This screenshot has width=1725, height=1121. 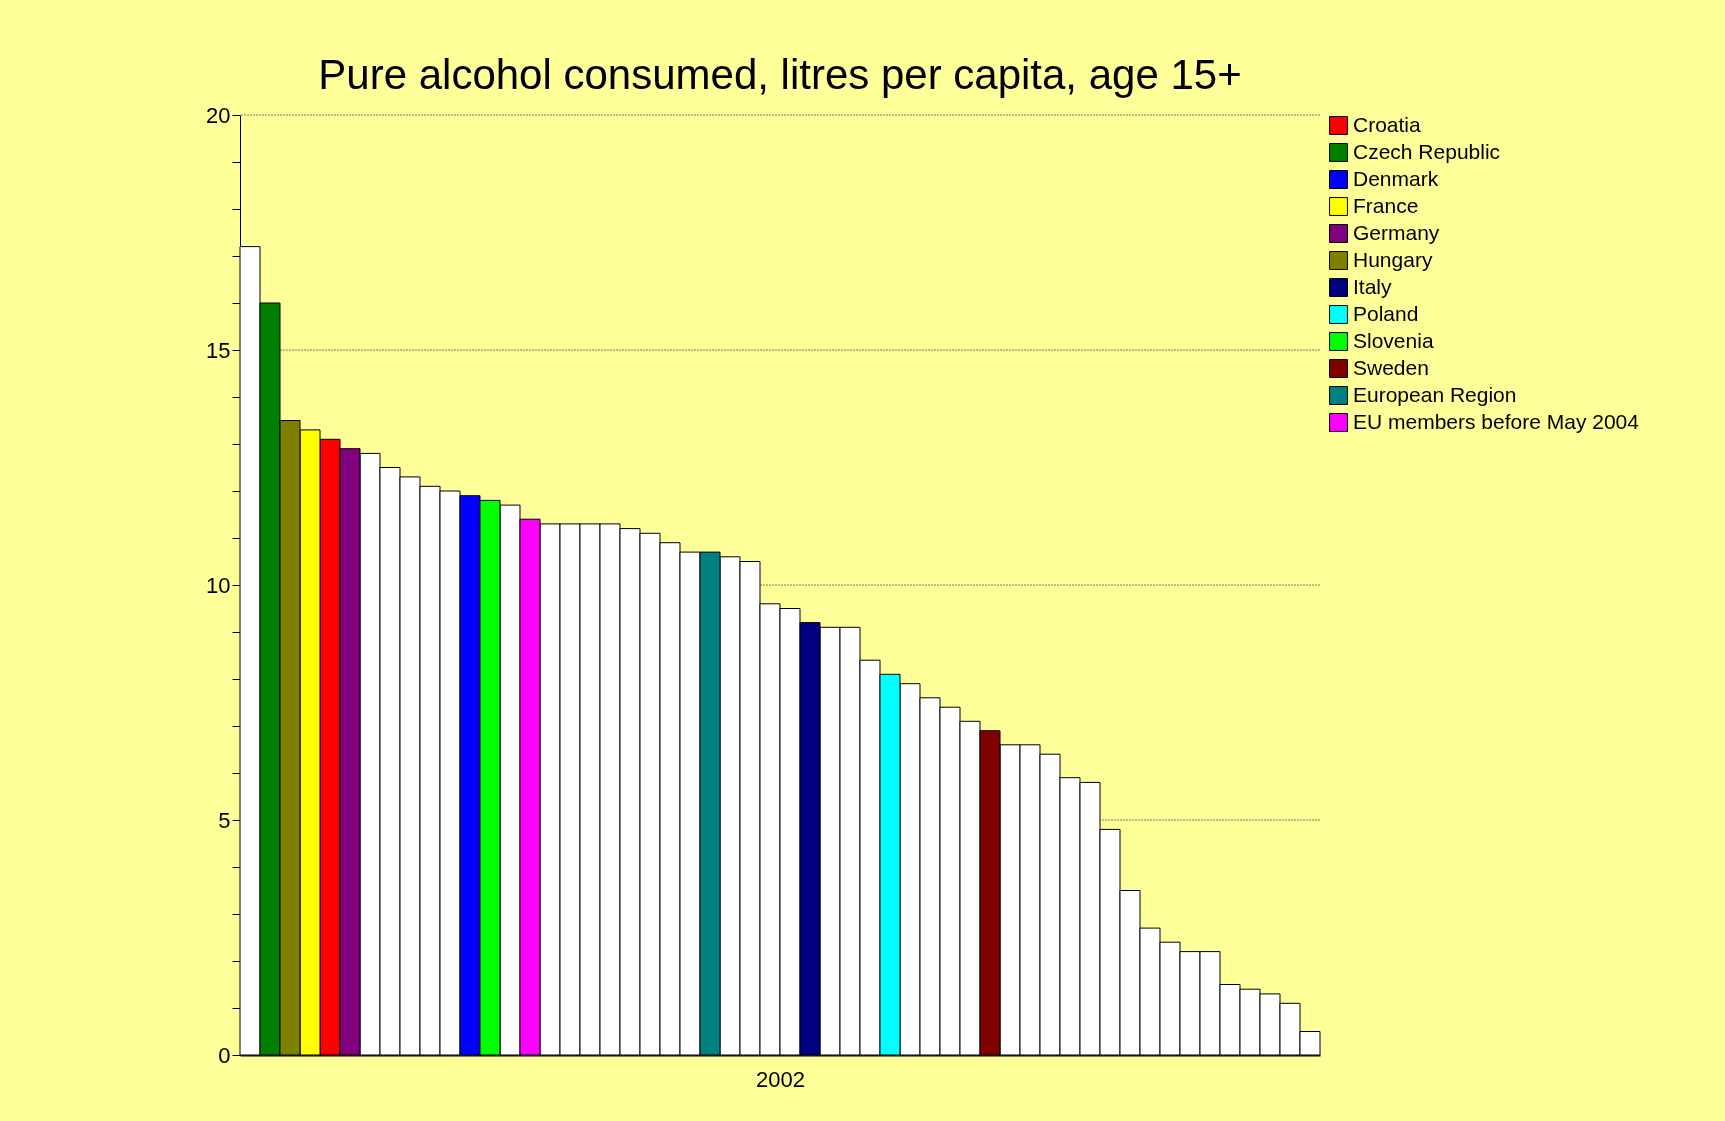 What do you see at coordinates (780, 1079) in the screenshot?
I see `x-axis-title: 2002` at bounding box center [780, 1079].